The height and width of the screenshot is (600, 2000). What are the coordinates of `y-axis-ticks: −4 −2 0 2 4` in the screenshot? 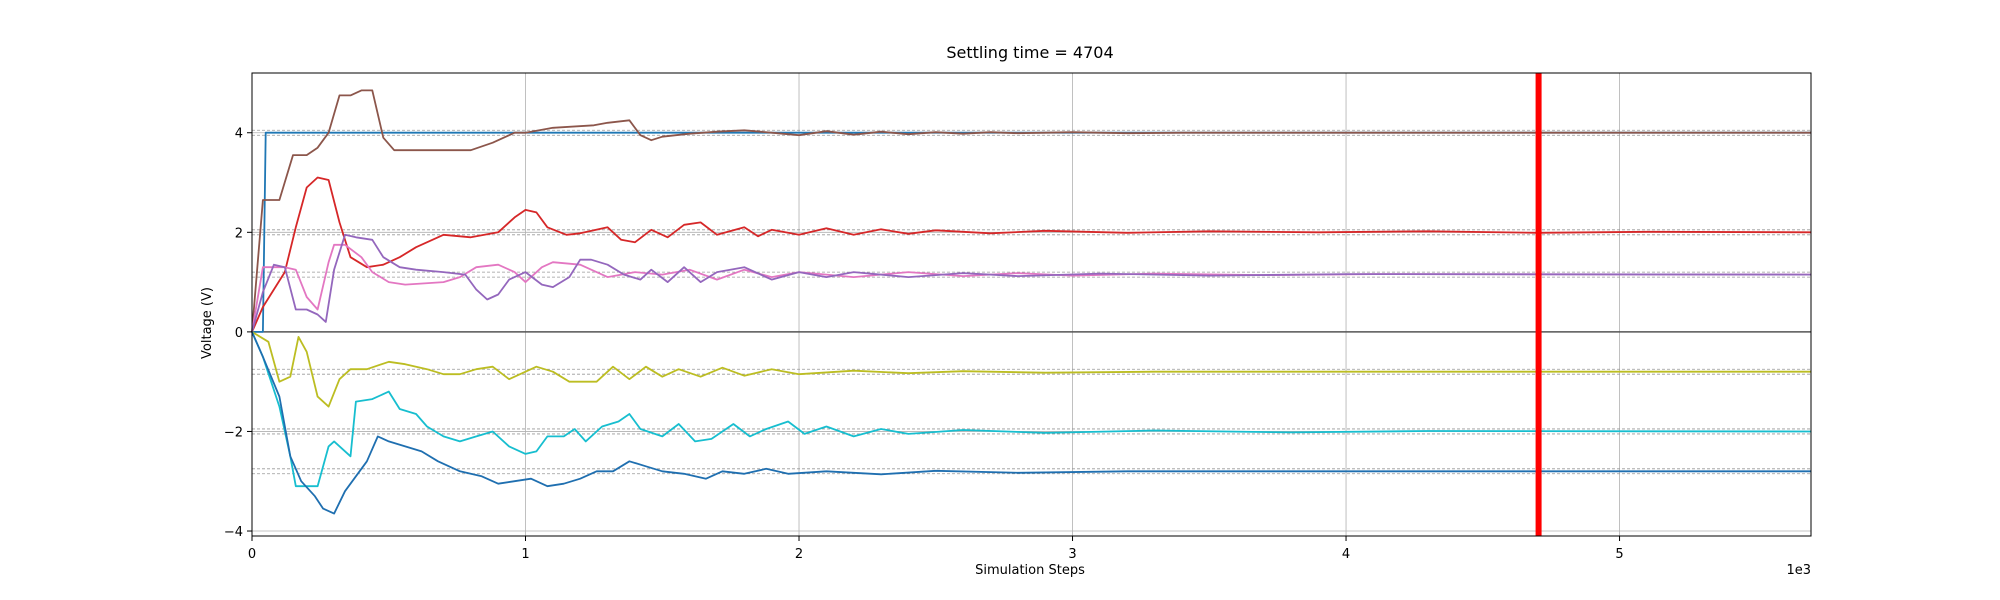 It's located at (238, 333).